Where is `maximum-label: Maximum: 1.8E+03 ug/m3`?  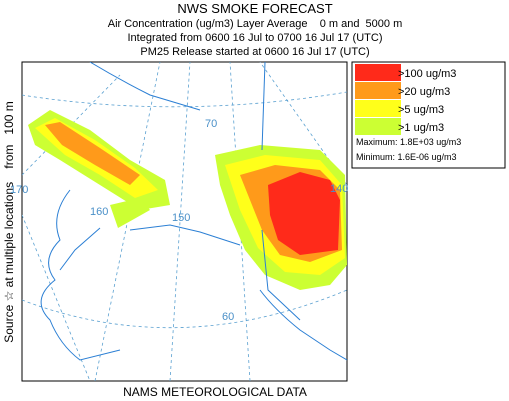
maximum-label: Maximum: 1.8E+03 ug/m3 is located at coordinates (408, 142).